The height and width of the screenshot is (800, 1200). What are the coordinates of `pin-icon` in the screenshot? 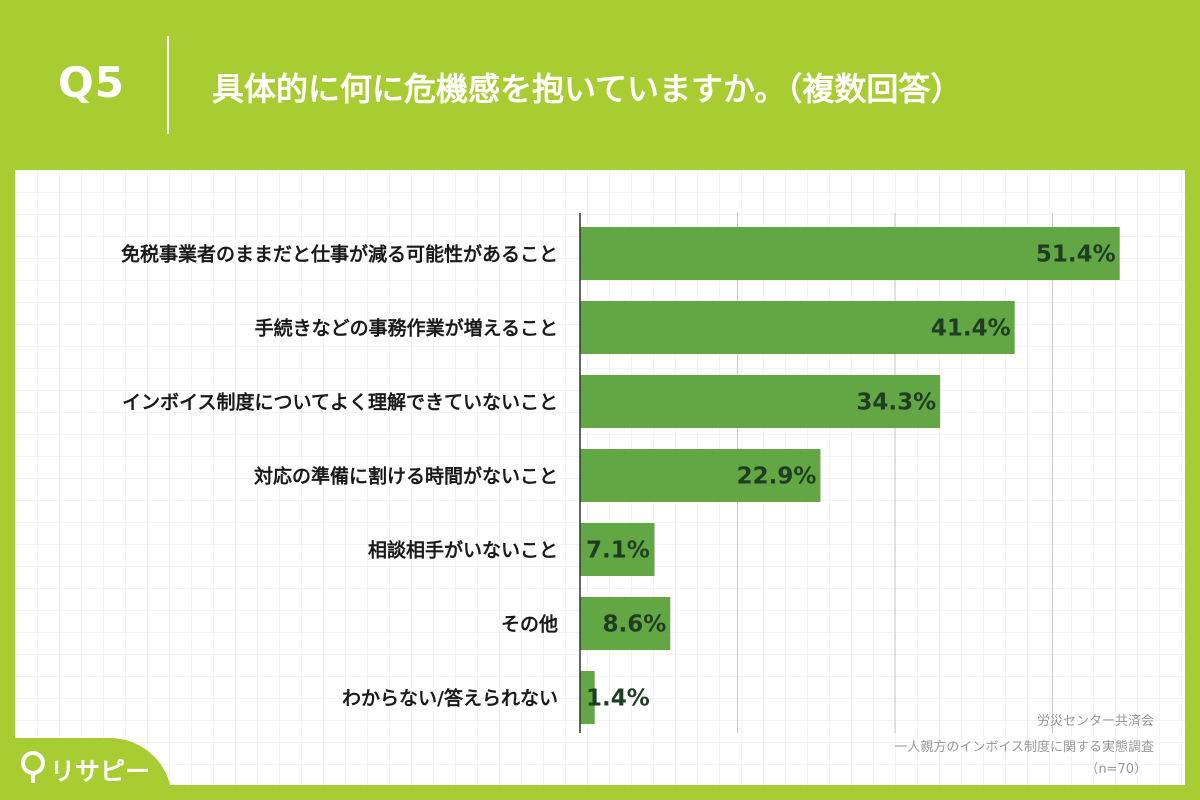 It's located at (33, 767).